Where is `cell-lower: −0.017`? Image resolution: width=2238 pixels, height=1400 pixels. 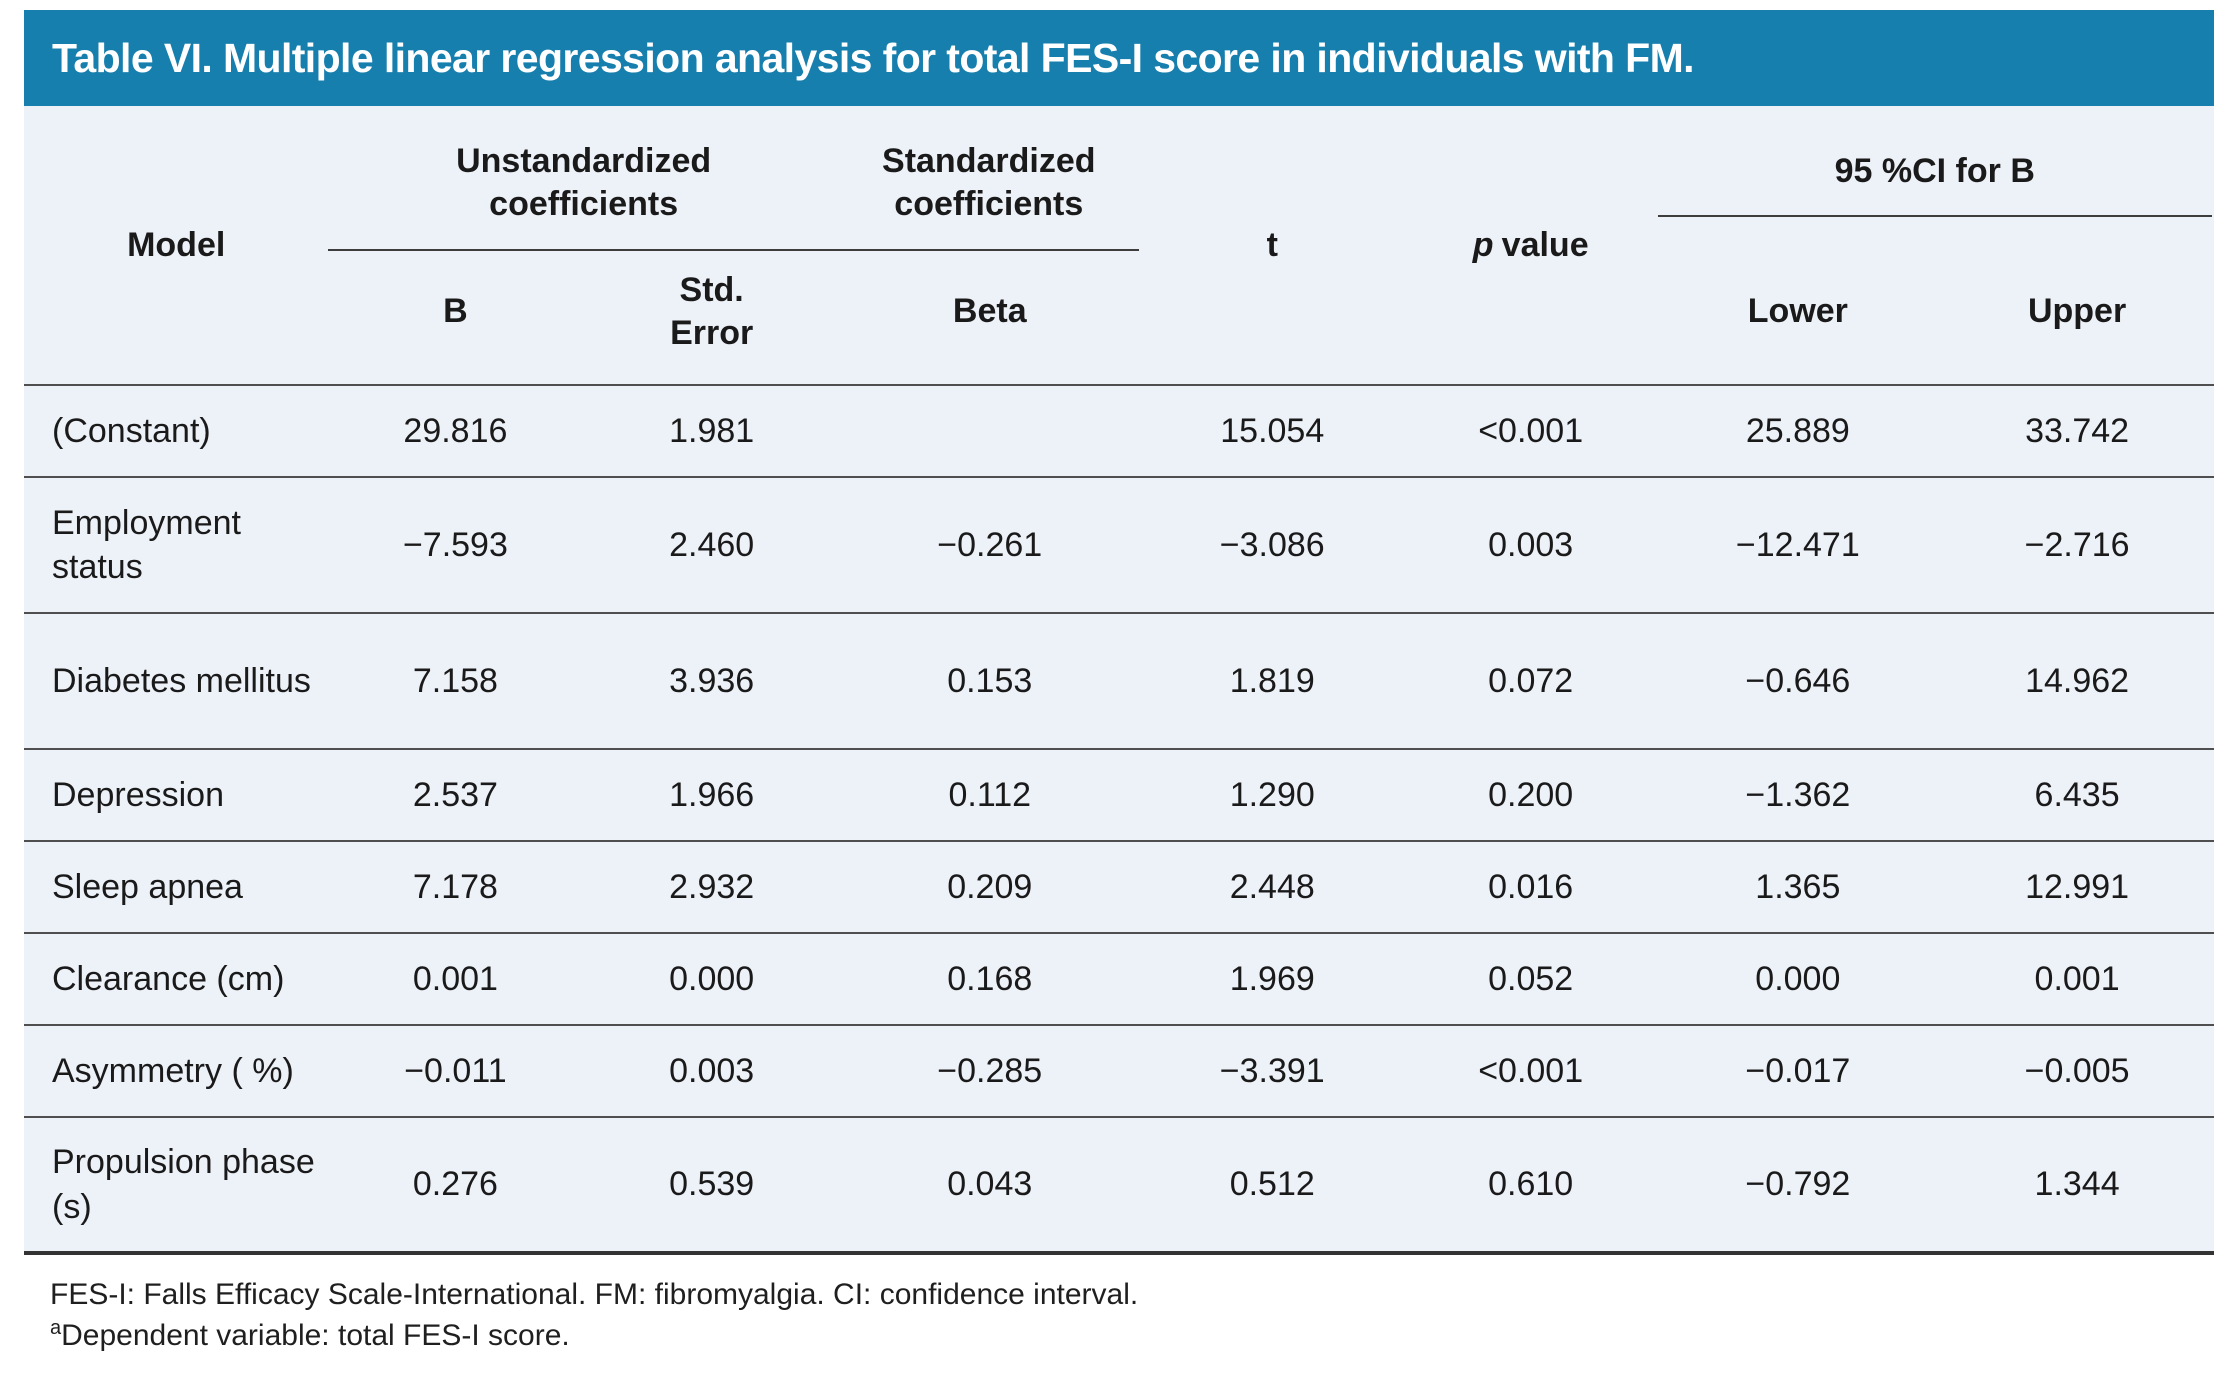
cell-lower: −0.017 is located at coordinates (1798, 1070).